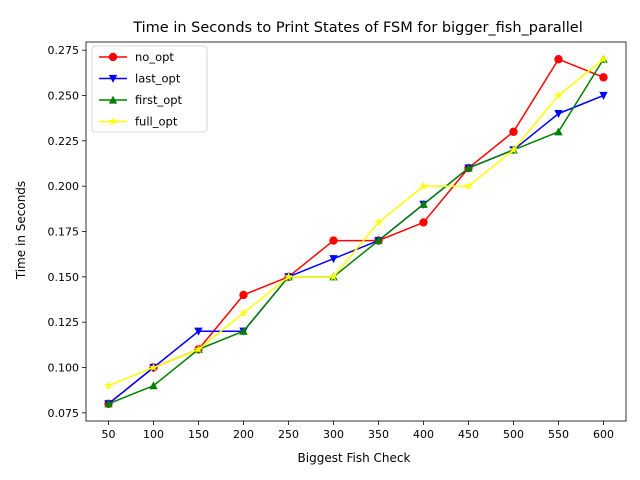 The height and width of the screenshot is (480, 640). What do you see at coordinates (64, 322) in the screenshot?
I see `y-tick-label: 0.125` at bounding box center [64, 322].